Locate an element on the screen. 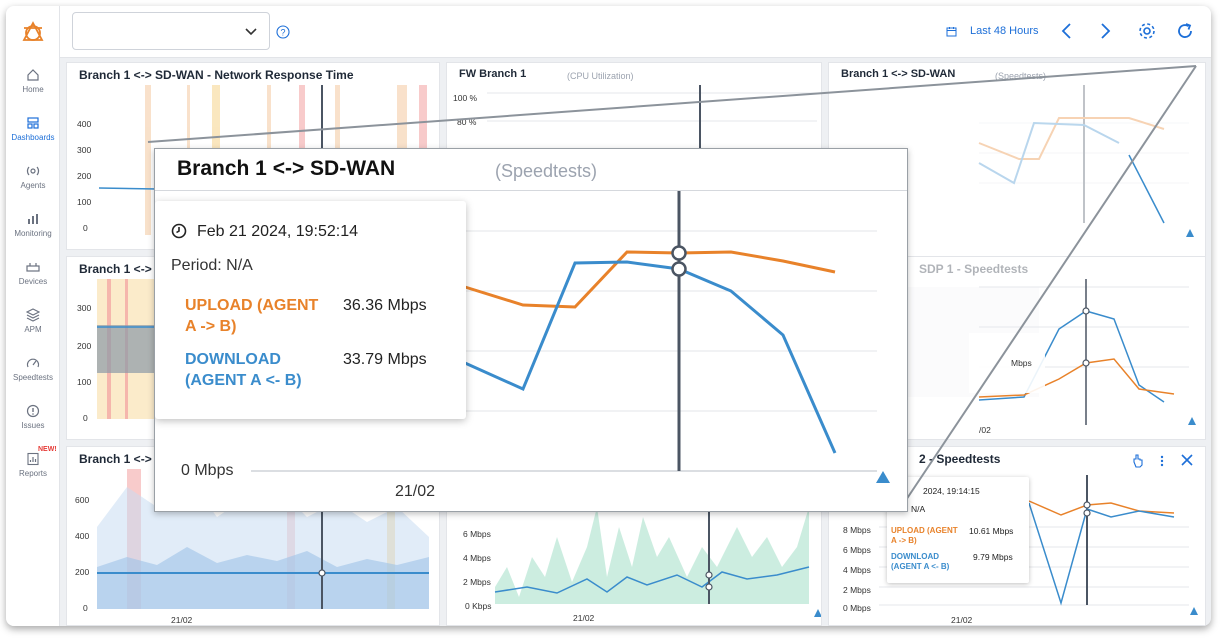 This screenshot has width=1223, height=644. y-tick: 300 is located at coordinates (84, 150).